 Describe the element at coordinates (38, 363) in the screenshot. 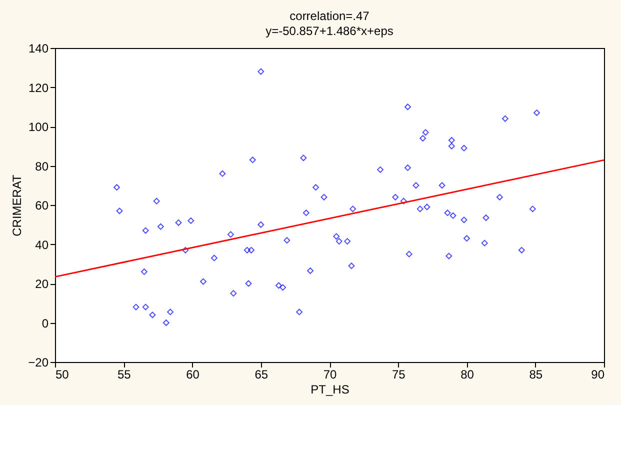

I see `y-tick-label: −20` at that location.